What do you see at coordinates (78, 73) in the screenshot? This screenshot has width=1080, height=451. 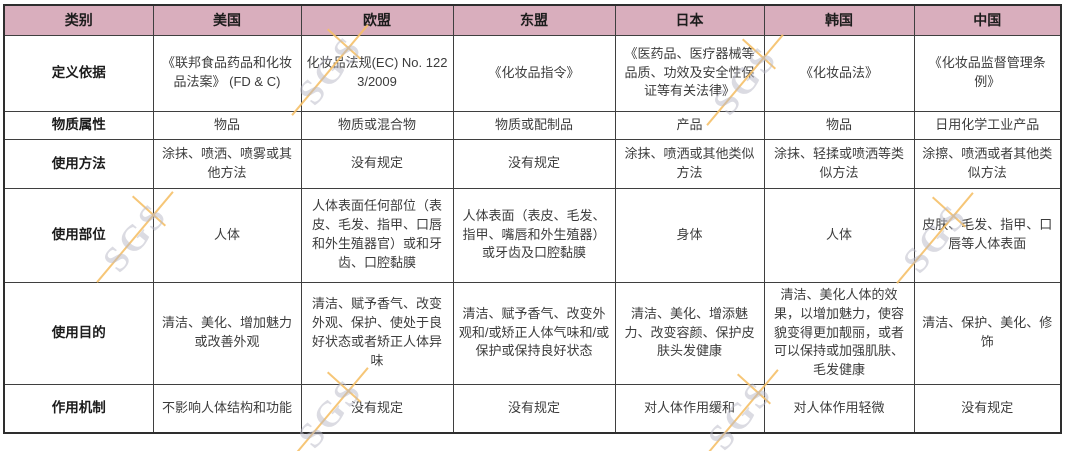 I see `row-label: 定义依据` at bounding box center [78, 73].